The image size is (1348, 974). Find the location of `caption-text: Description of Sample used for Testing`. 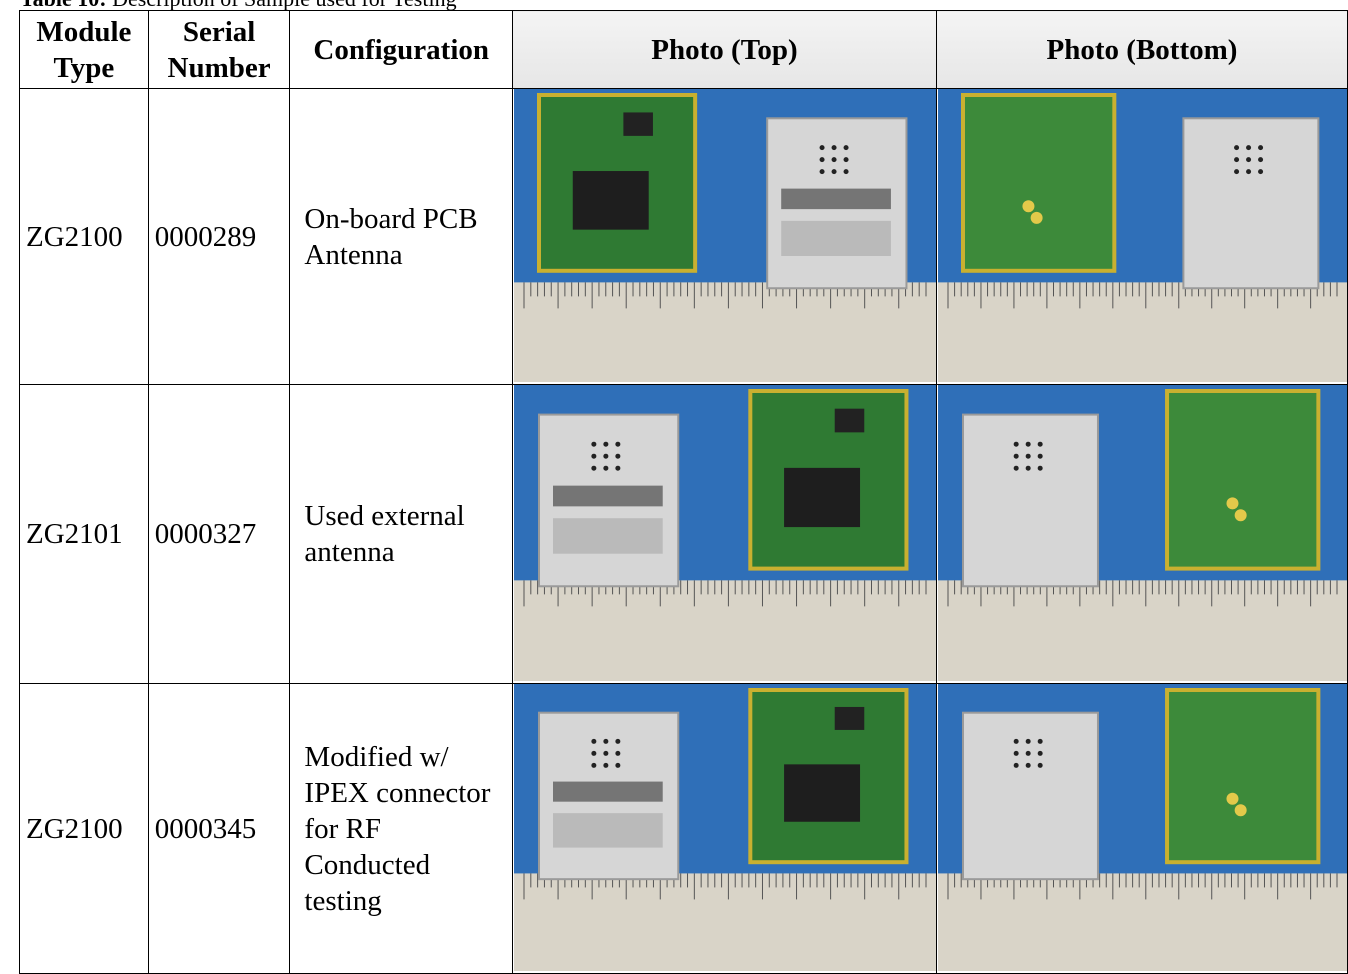

caption-text: Description of Sample used for Testing is located at coordinates (284, 5).